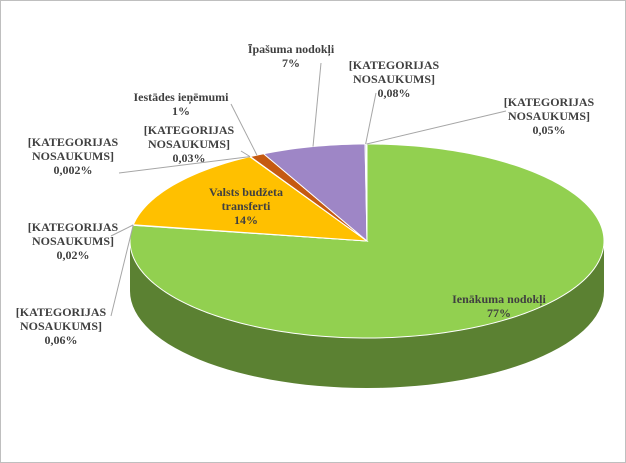 The image size is (626, 463). I want to click on data-label: [KATEGORIJAS NOSAUKUMS] 0,08%, so click(394, 79).